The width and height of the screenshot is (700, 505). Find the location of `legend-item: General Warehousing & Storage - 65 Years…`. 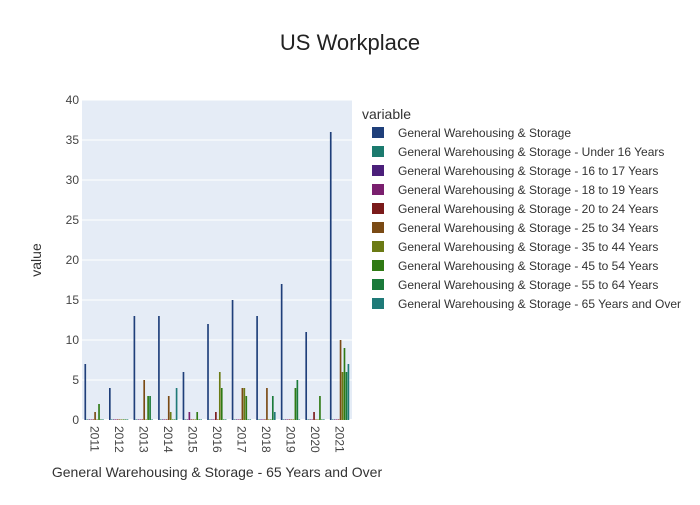

legend-item: General Warehousing & Storage - 65 Years… is located at coordinates (526, 304).